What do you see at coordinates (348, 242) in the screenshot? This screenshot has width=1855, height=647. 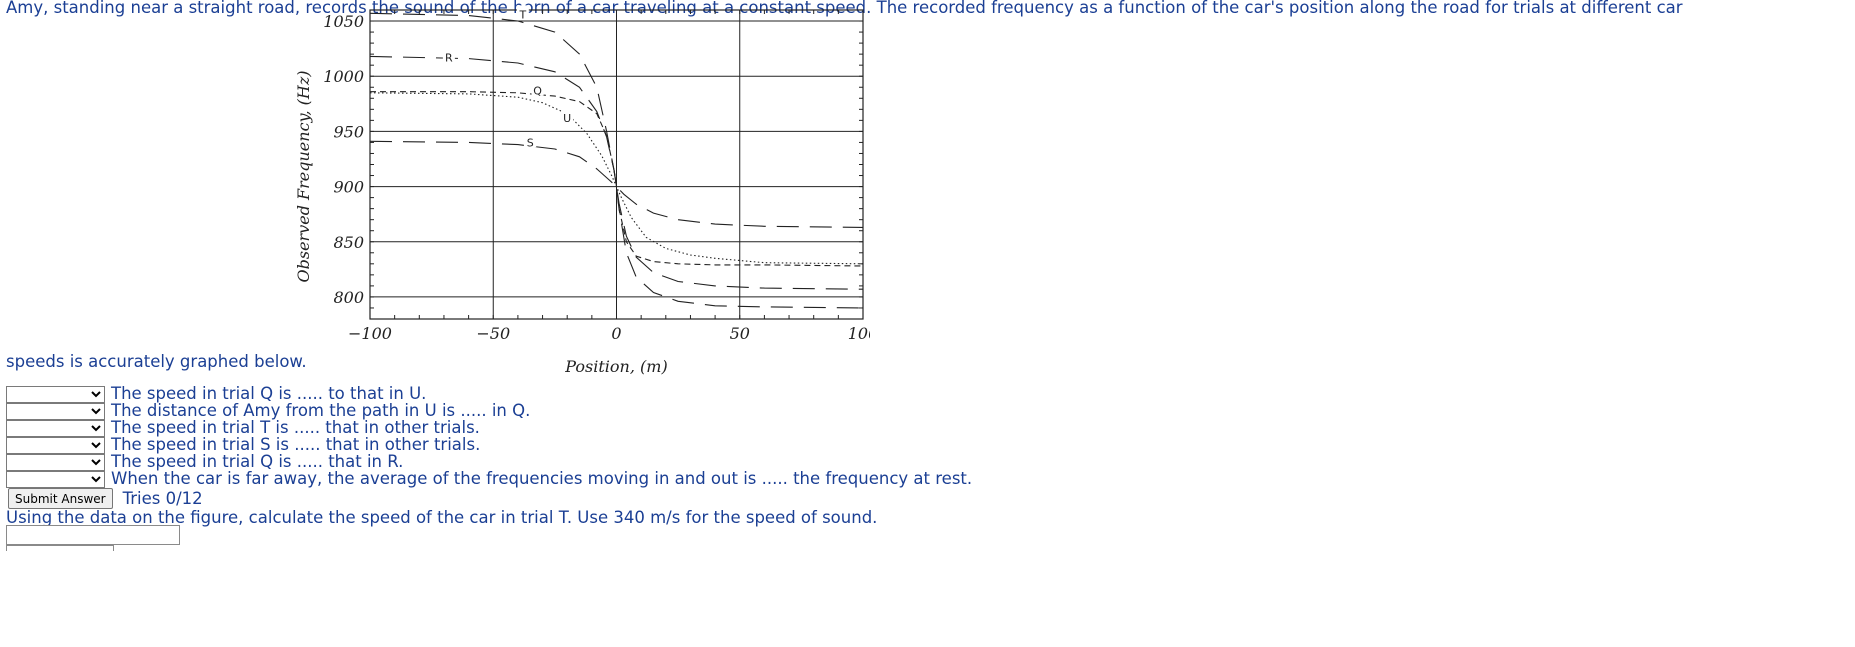 I see `y-tick-label: 850` at bounding box center [348, 242].